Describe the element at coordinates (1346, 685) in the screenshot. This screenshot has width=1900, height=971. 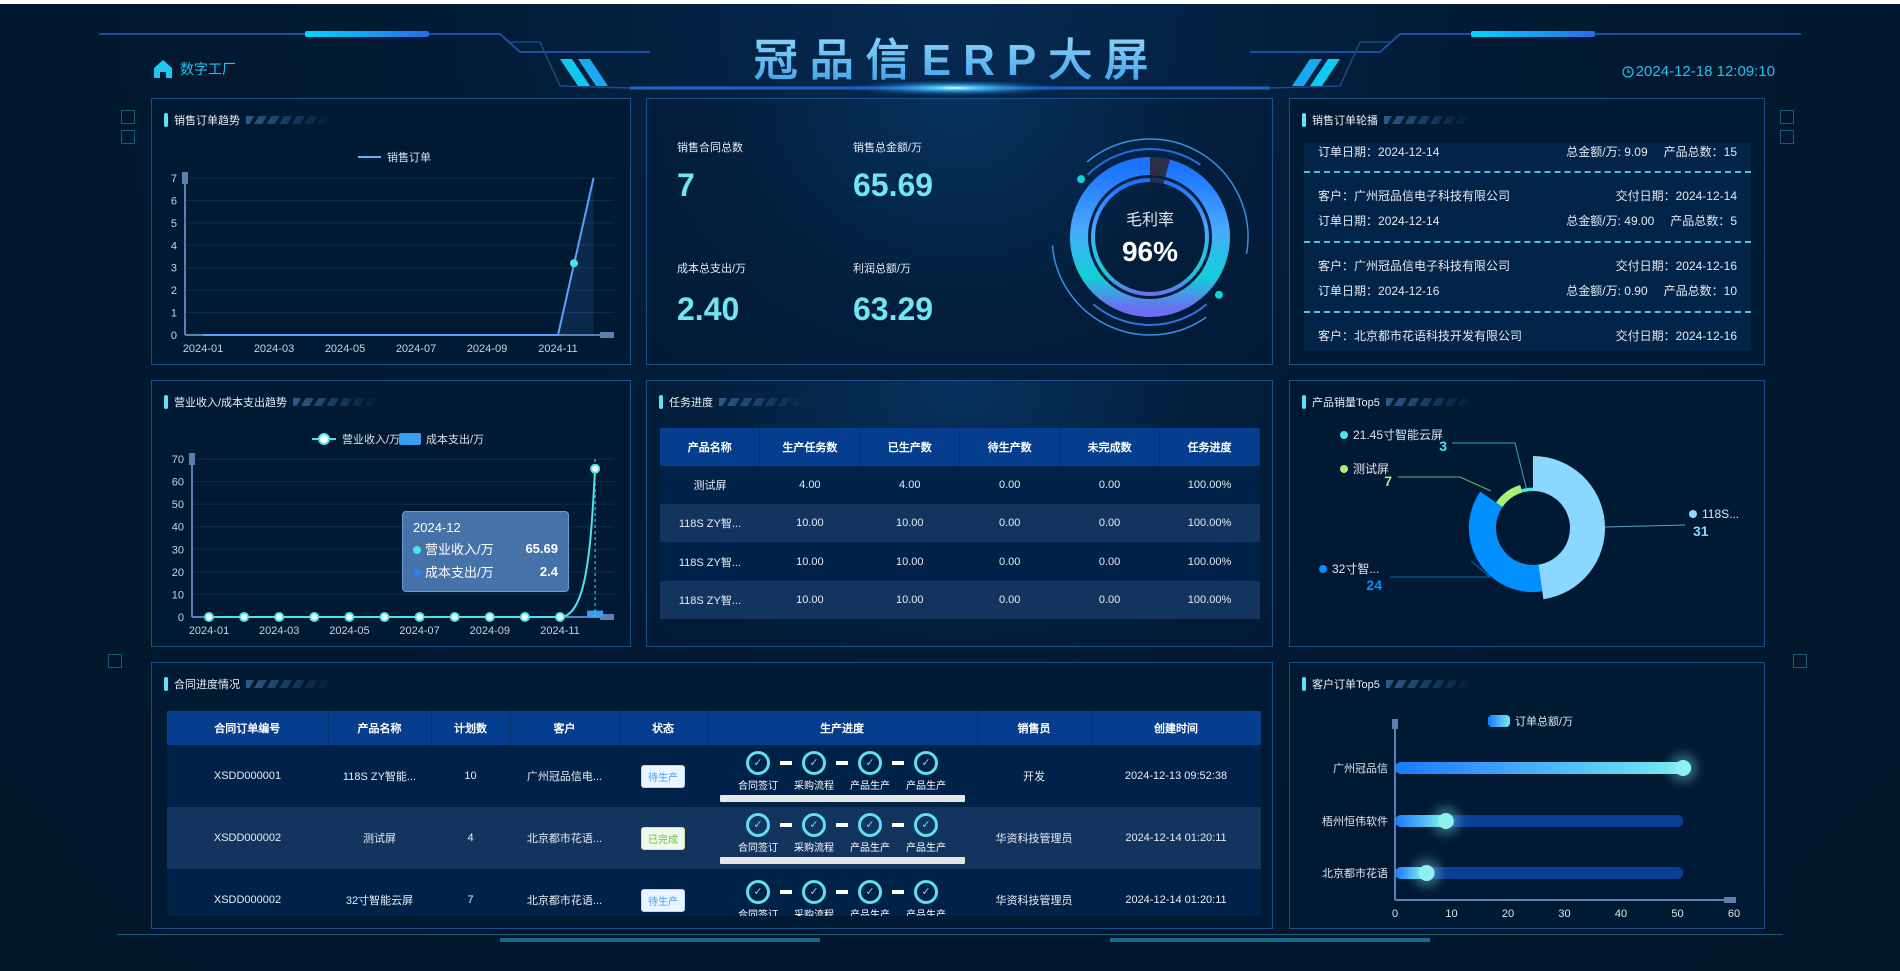
I see `panel-title-text: 客户订单Top5` at that location.